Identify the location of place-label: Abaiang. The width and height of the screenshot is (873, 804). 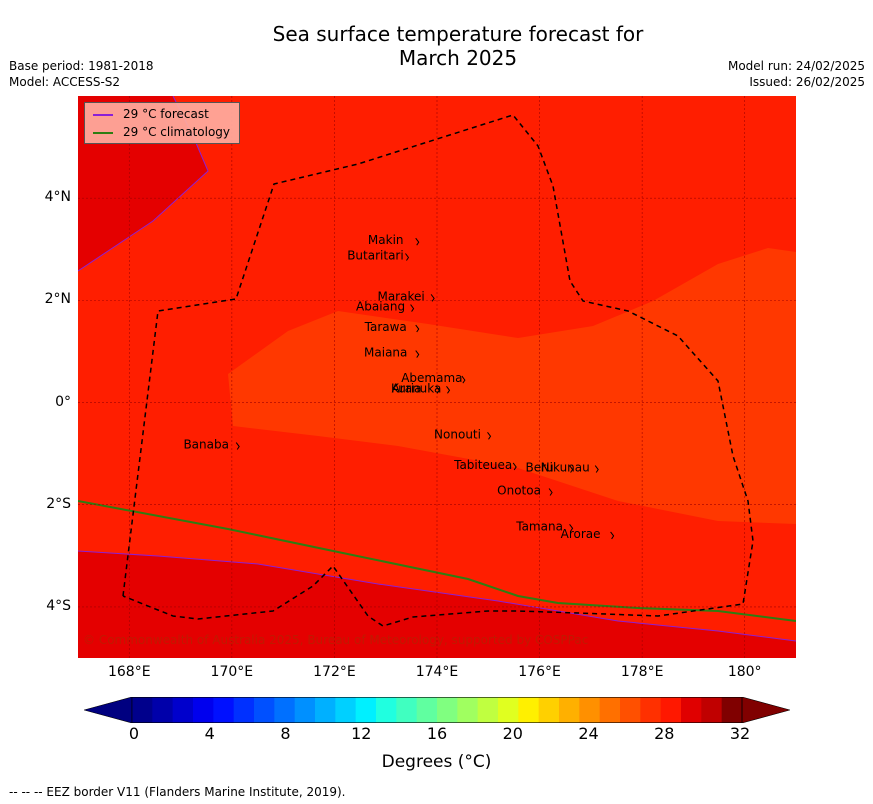
(380, 307).